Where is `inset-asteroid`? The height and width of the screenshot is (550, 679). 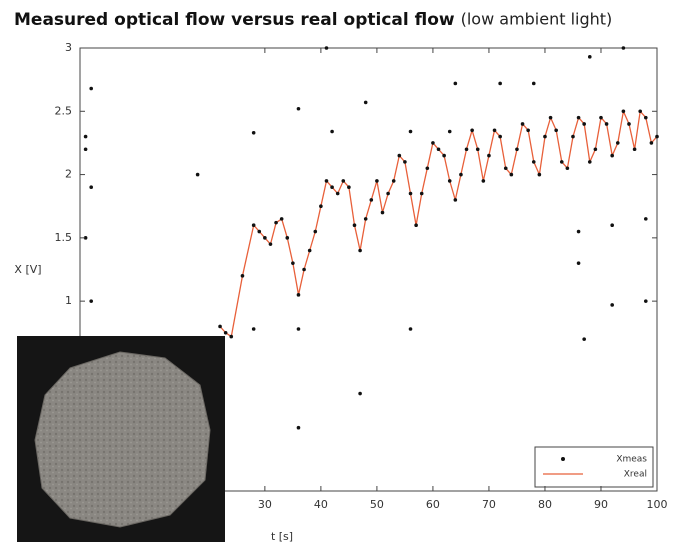
inset-asteroid is located at coordinates (122, 439).